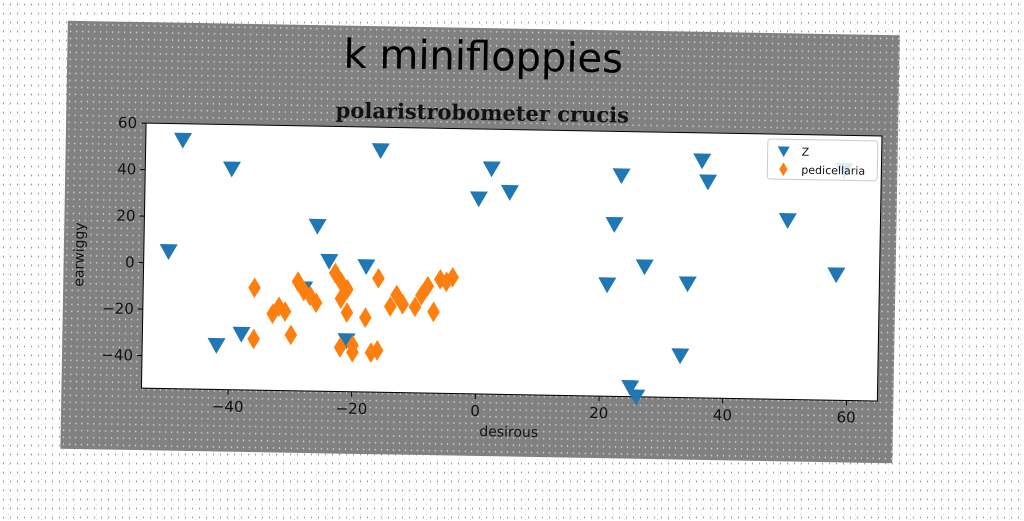  What do you see at coordinates (475, 411) in the screenshot?
I see `x-tick-label: 0` at bounding box center [475, 411].